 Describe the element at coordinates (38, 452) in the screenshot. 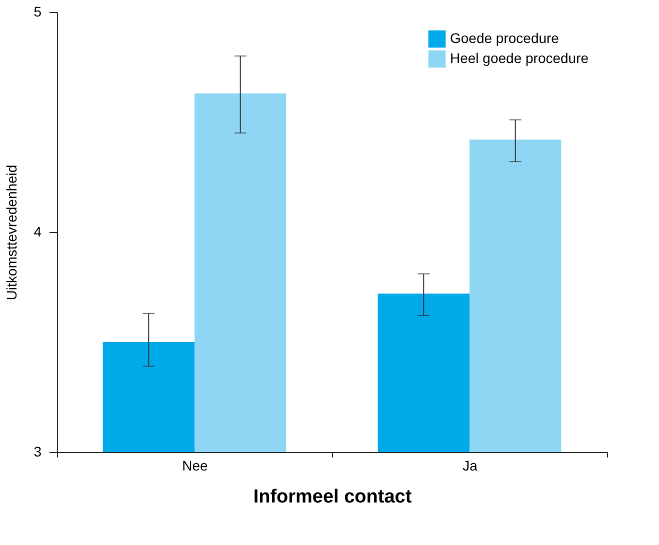

I see `y-tick-label: 3` at that location.